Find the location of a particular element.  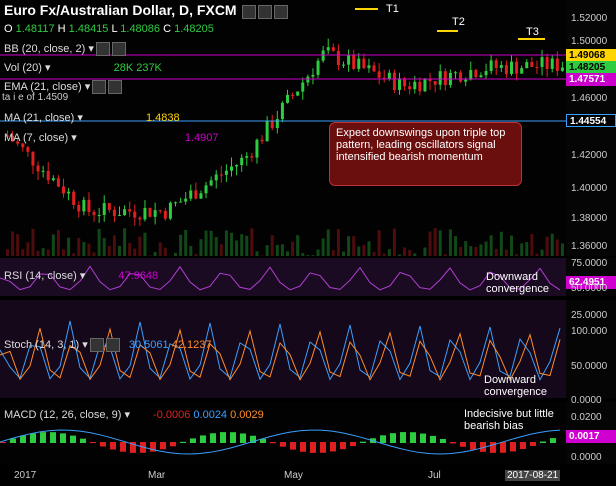

macd-chart is located at coordinates (280, 442).